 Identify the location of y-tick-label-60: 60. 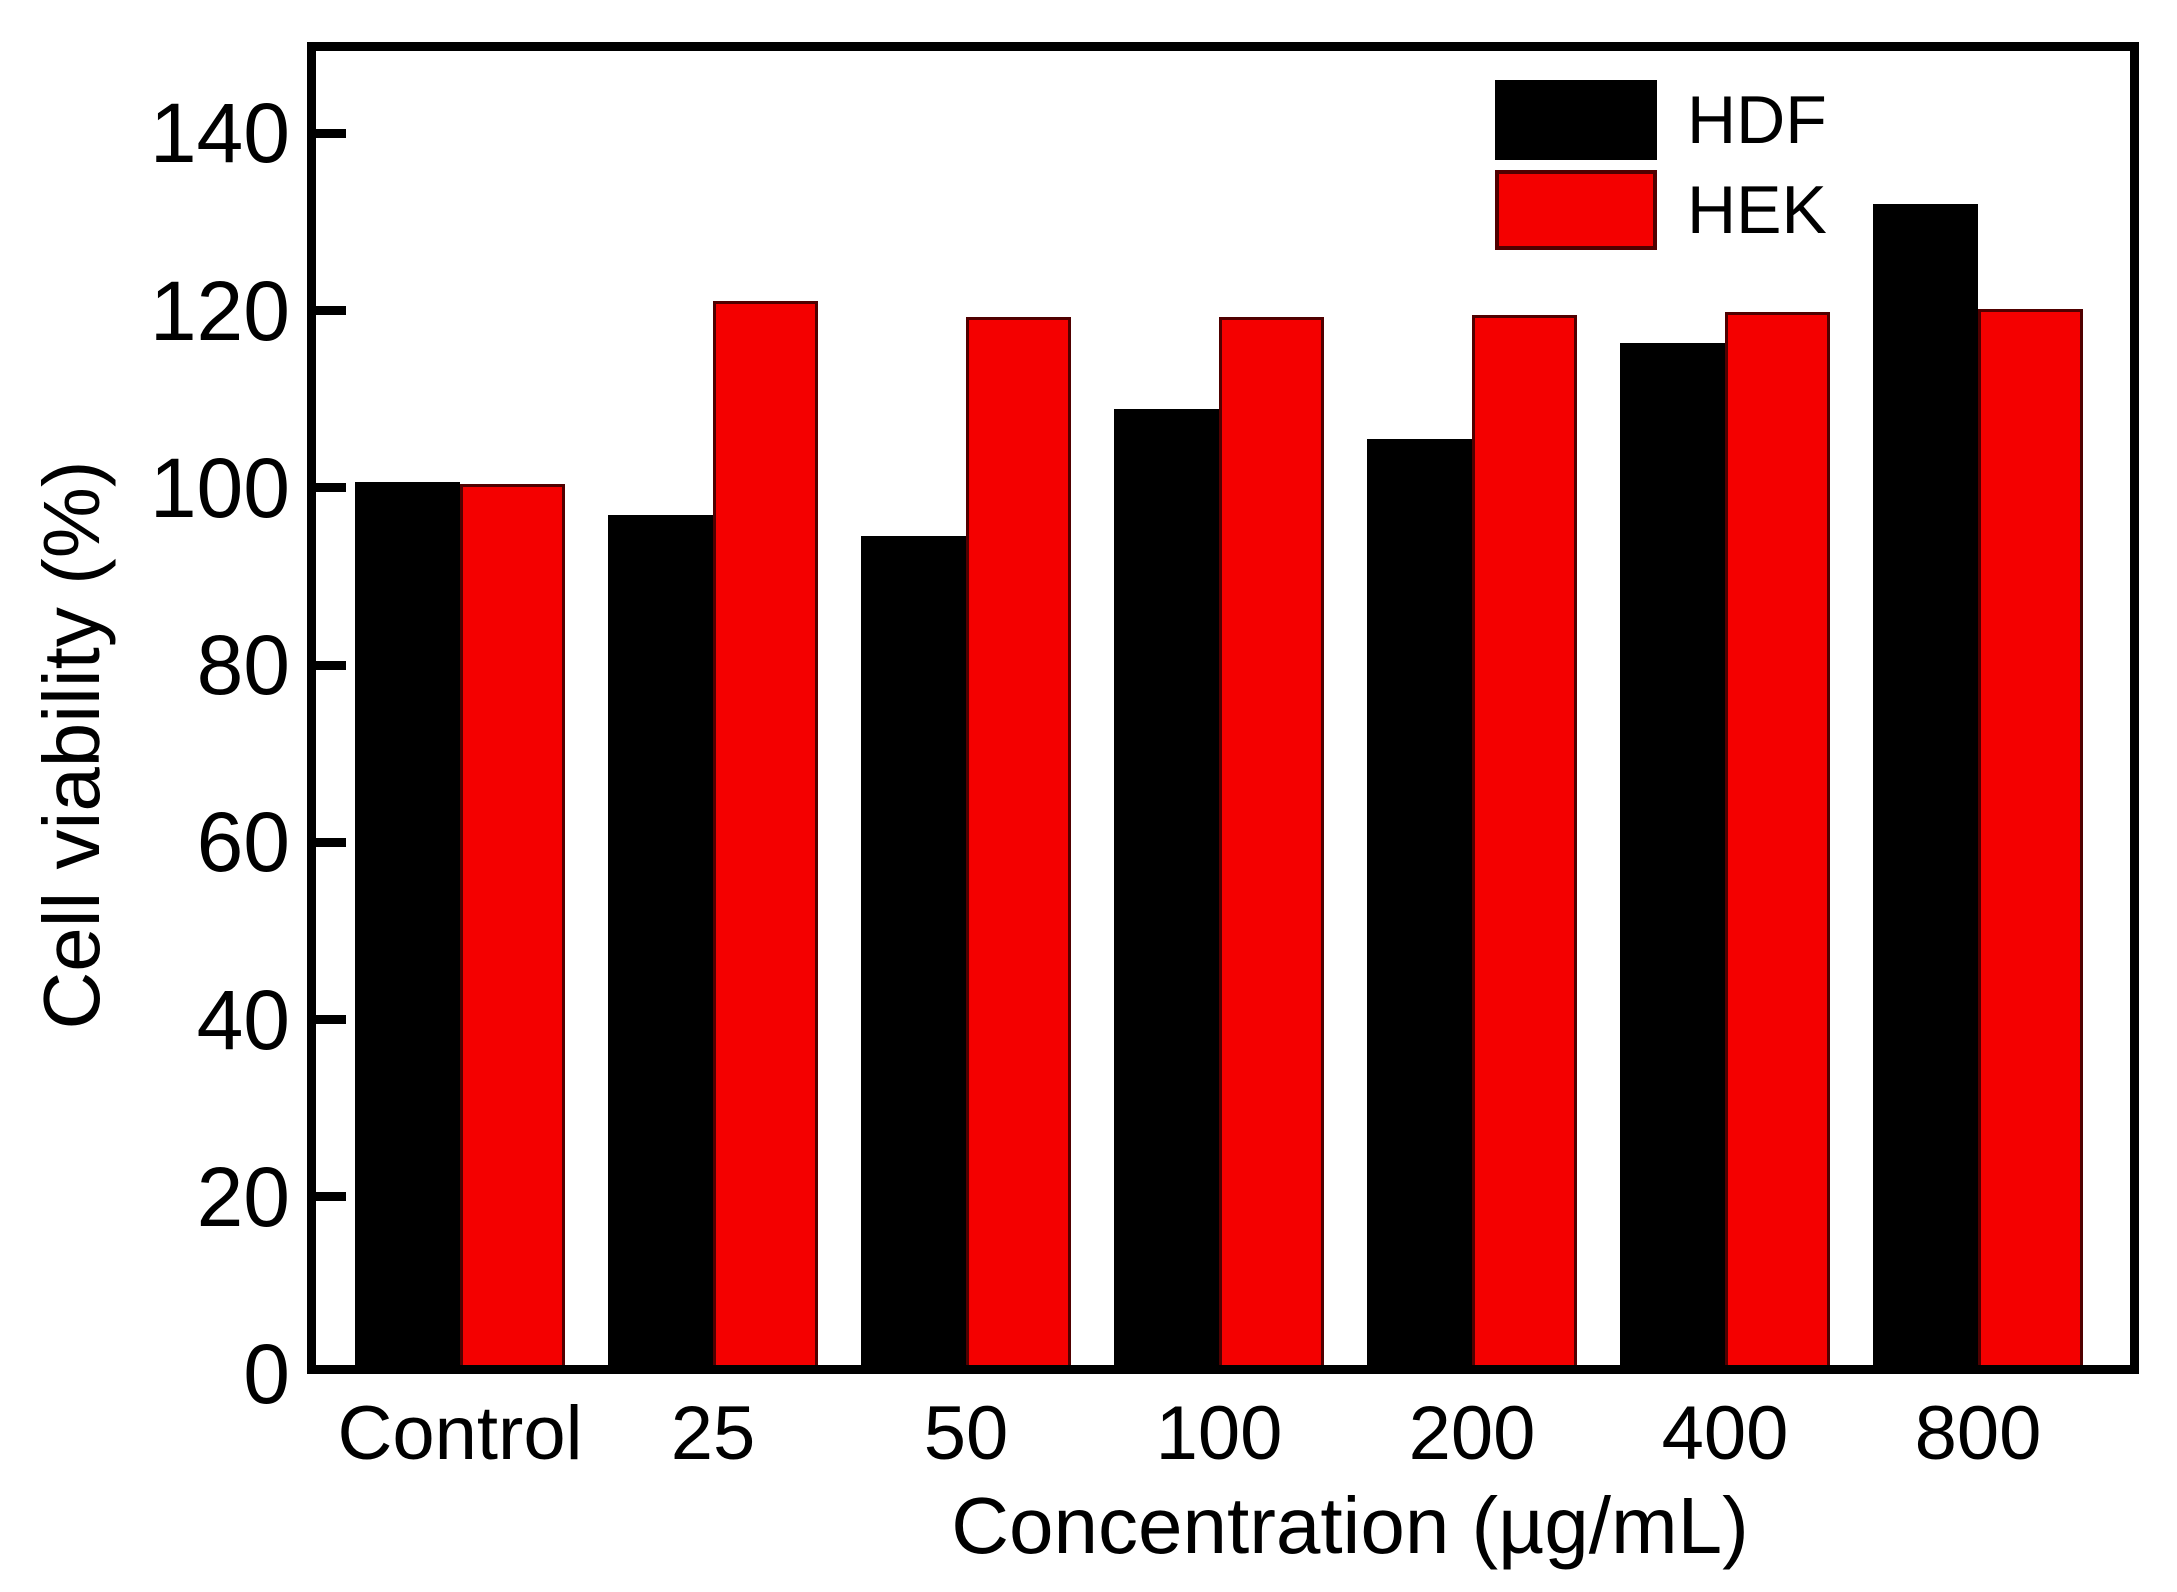
(243, 842).